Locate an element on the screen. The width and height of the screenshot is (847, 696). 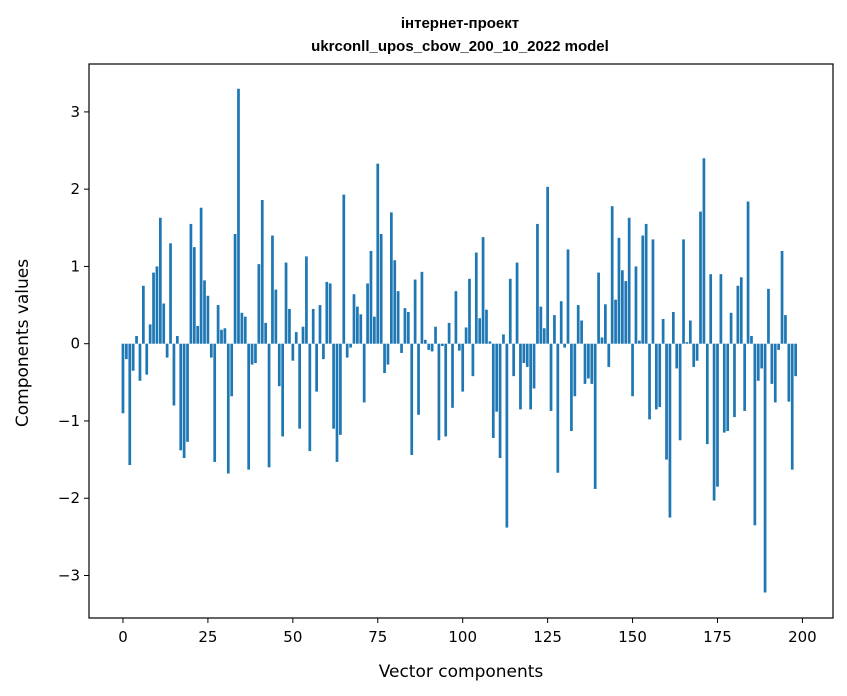
x-tick-label: 0 is located at coordinates (123, 637).